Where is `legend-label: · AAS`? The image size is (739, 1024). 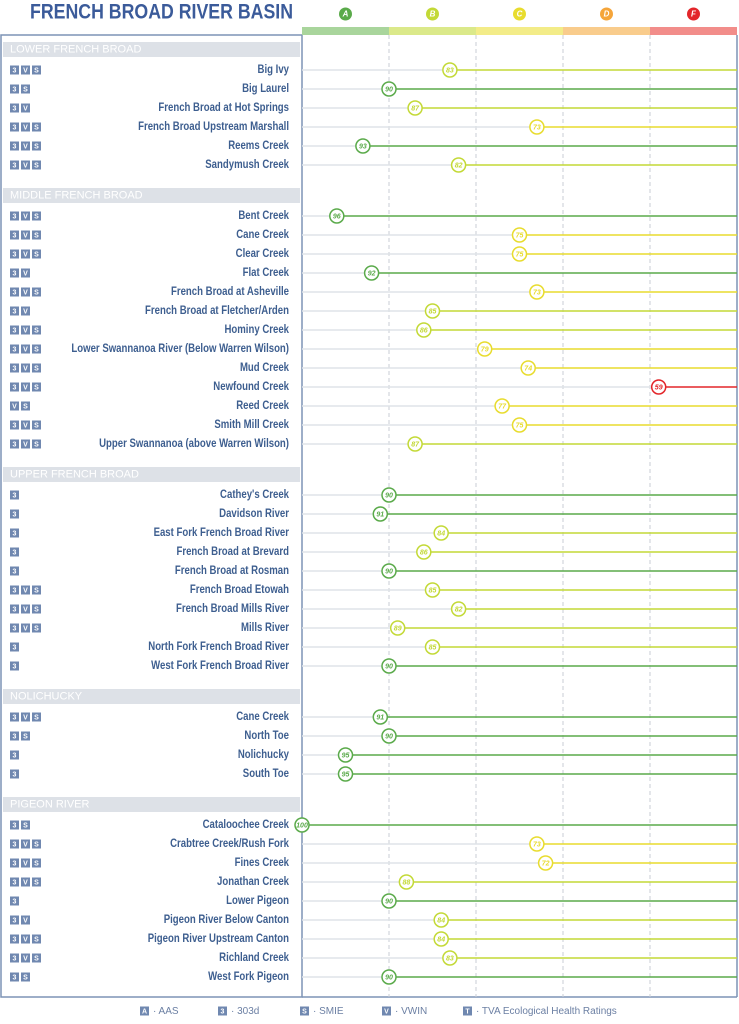
legend-label: · AAS is located at coordinates (166, 1011).